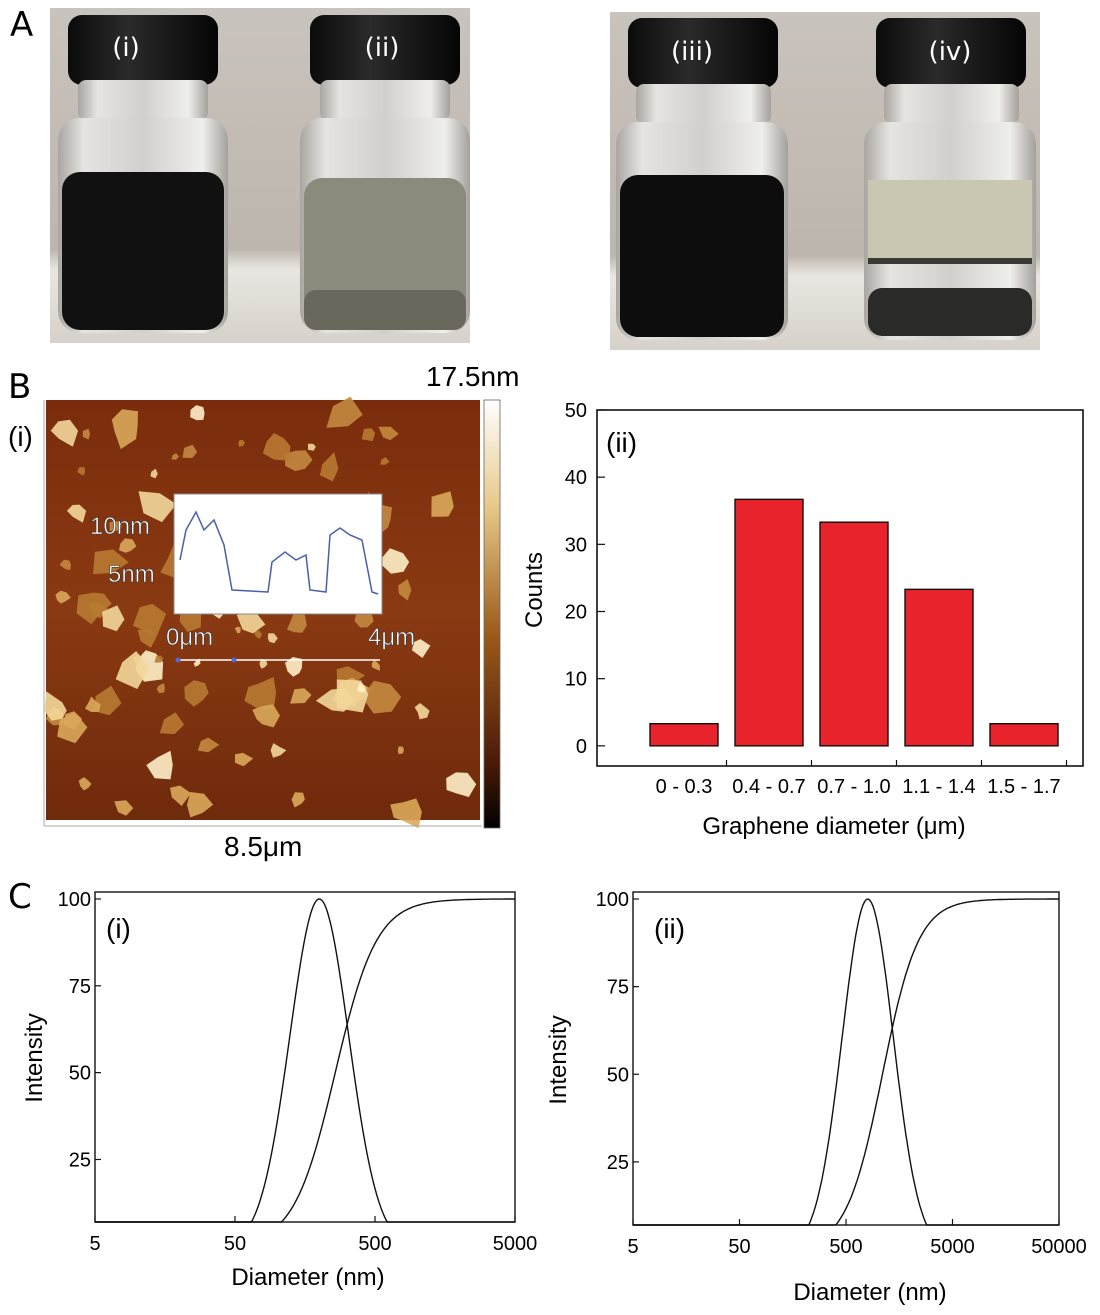 Image resolution: width=1100 pixels, height=1315 pixels. I want to click on histogram-y-title: Counts, so click(534, 590).